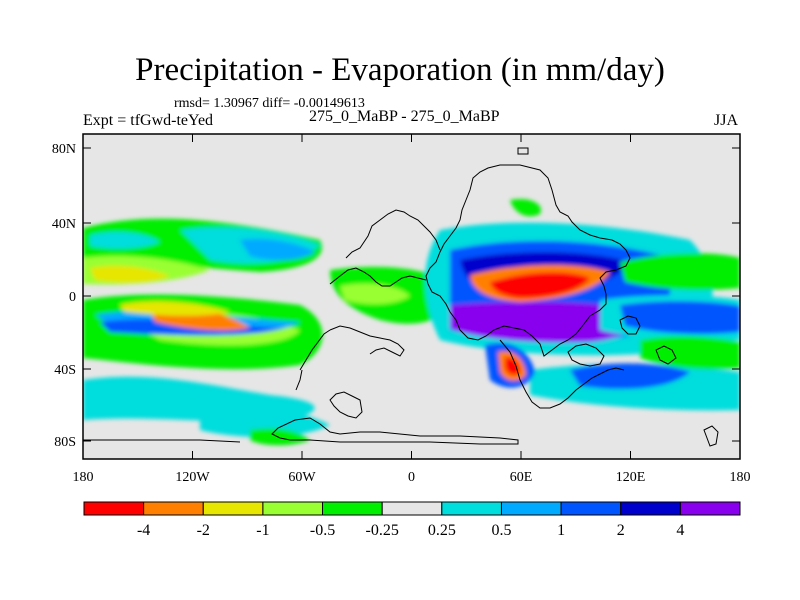  Describe the element at coordinates (621, 530) in the screenshot. I see `colorbar-label: 2` at that location.